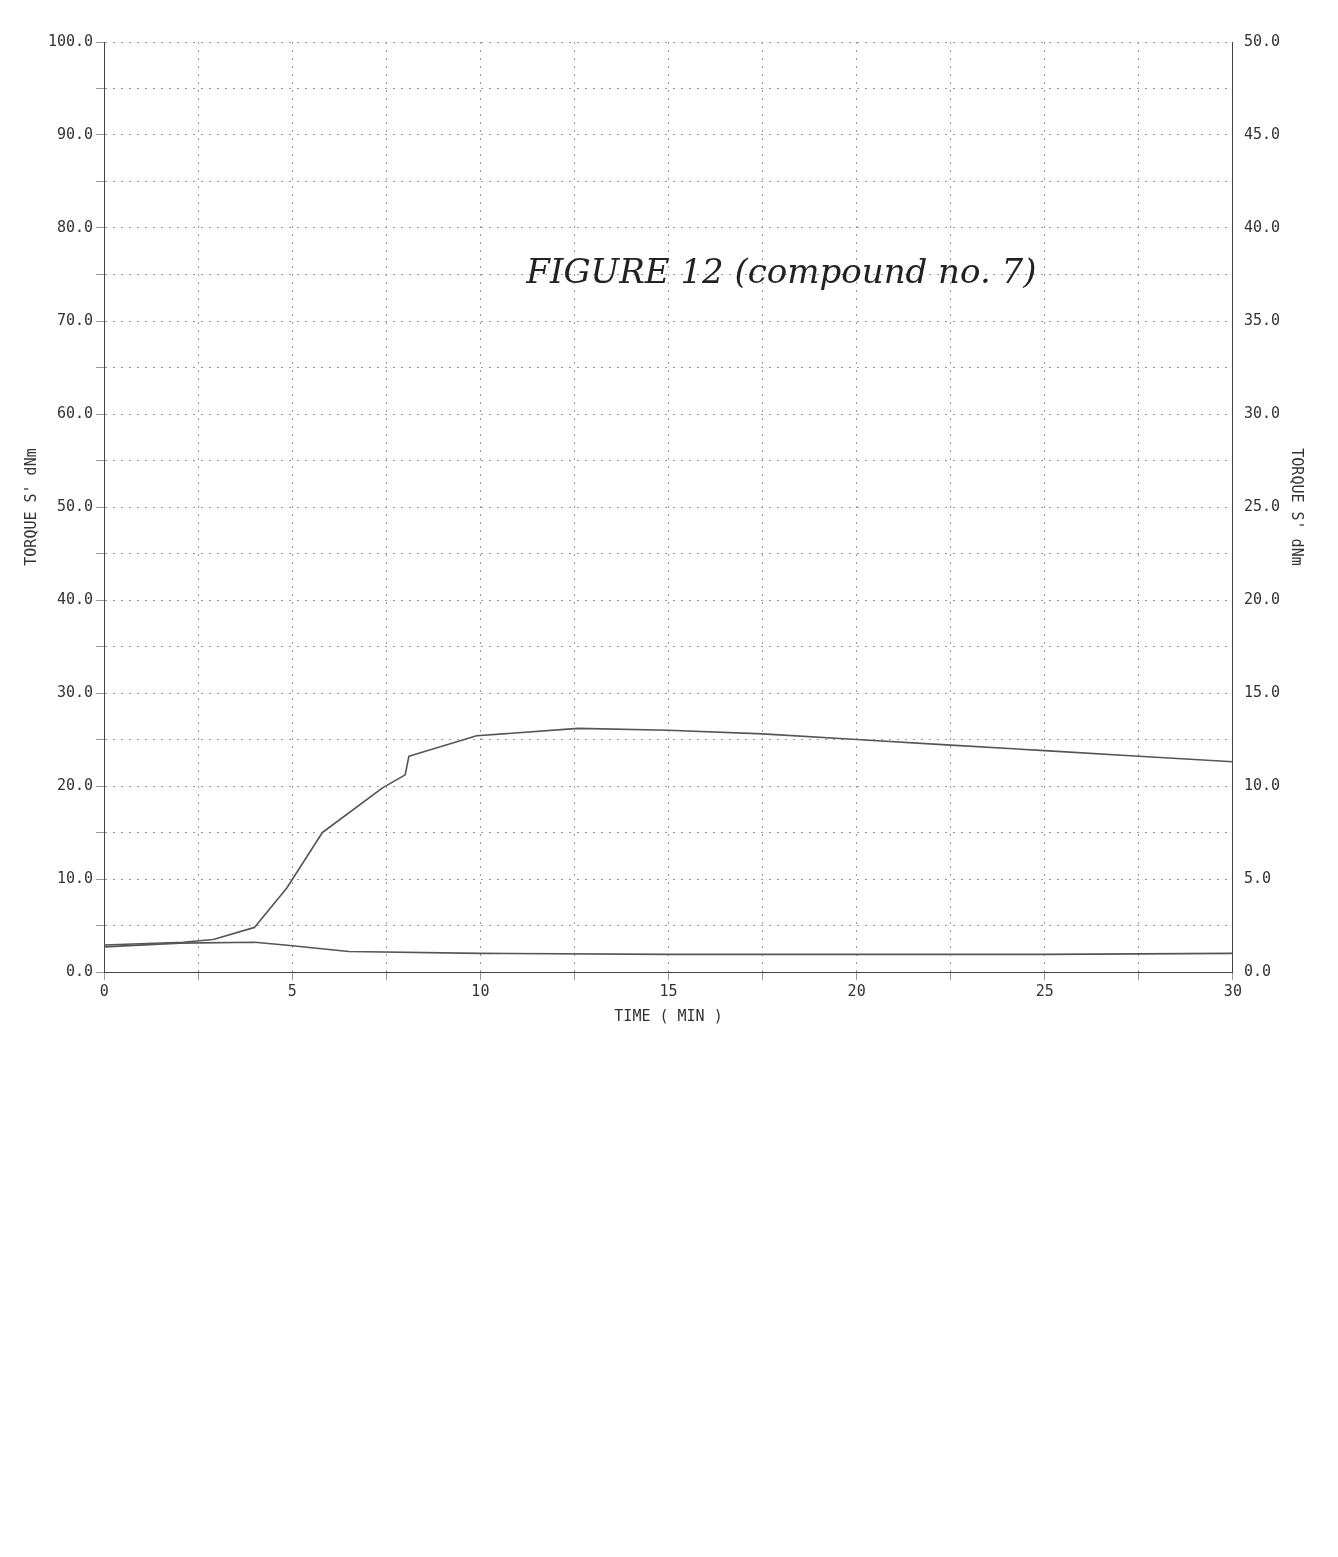 This screenshot has width=1338, height=1557. I want to click on y2-tick-label: 40.0, so click(1261, 226).